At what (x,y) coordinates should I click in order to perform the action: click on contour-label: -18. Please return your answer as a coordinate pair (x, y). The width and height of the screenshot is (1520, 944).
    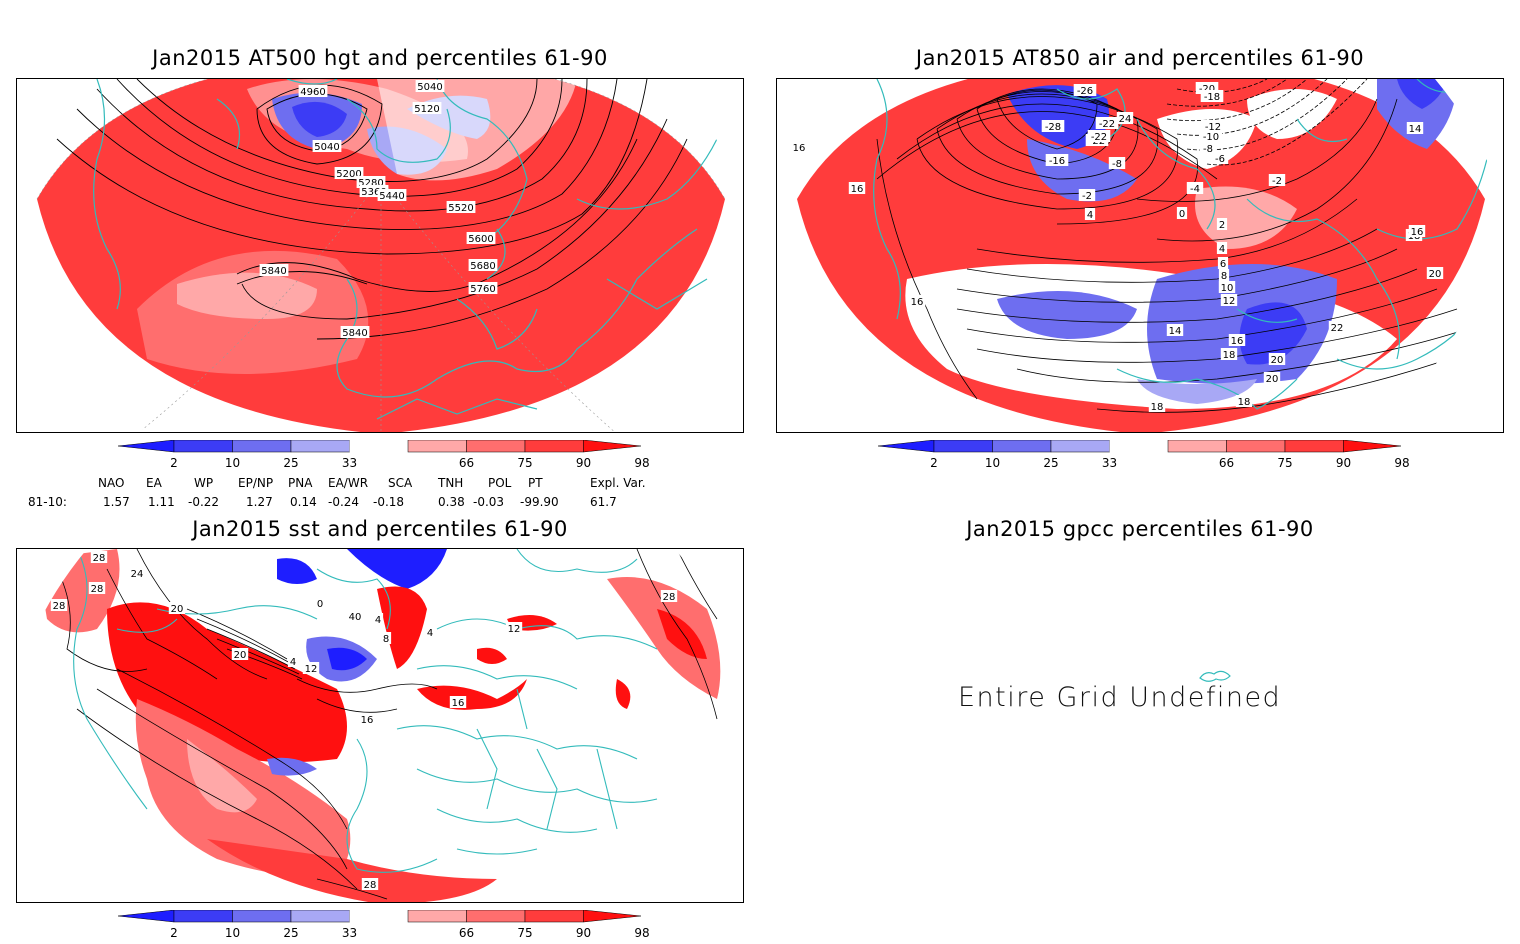
    Looking at the image, I should click on (1212, 97).